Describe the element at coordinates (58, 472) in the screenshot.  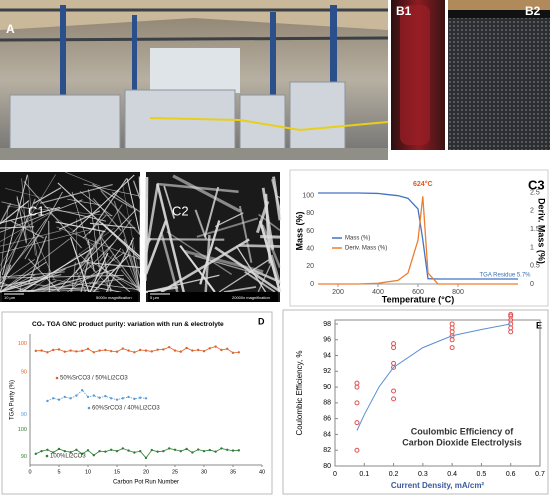
I see `x-tick-label: 5` at that location.